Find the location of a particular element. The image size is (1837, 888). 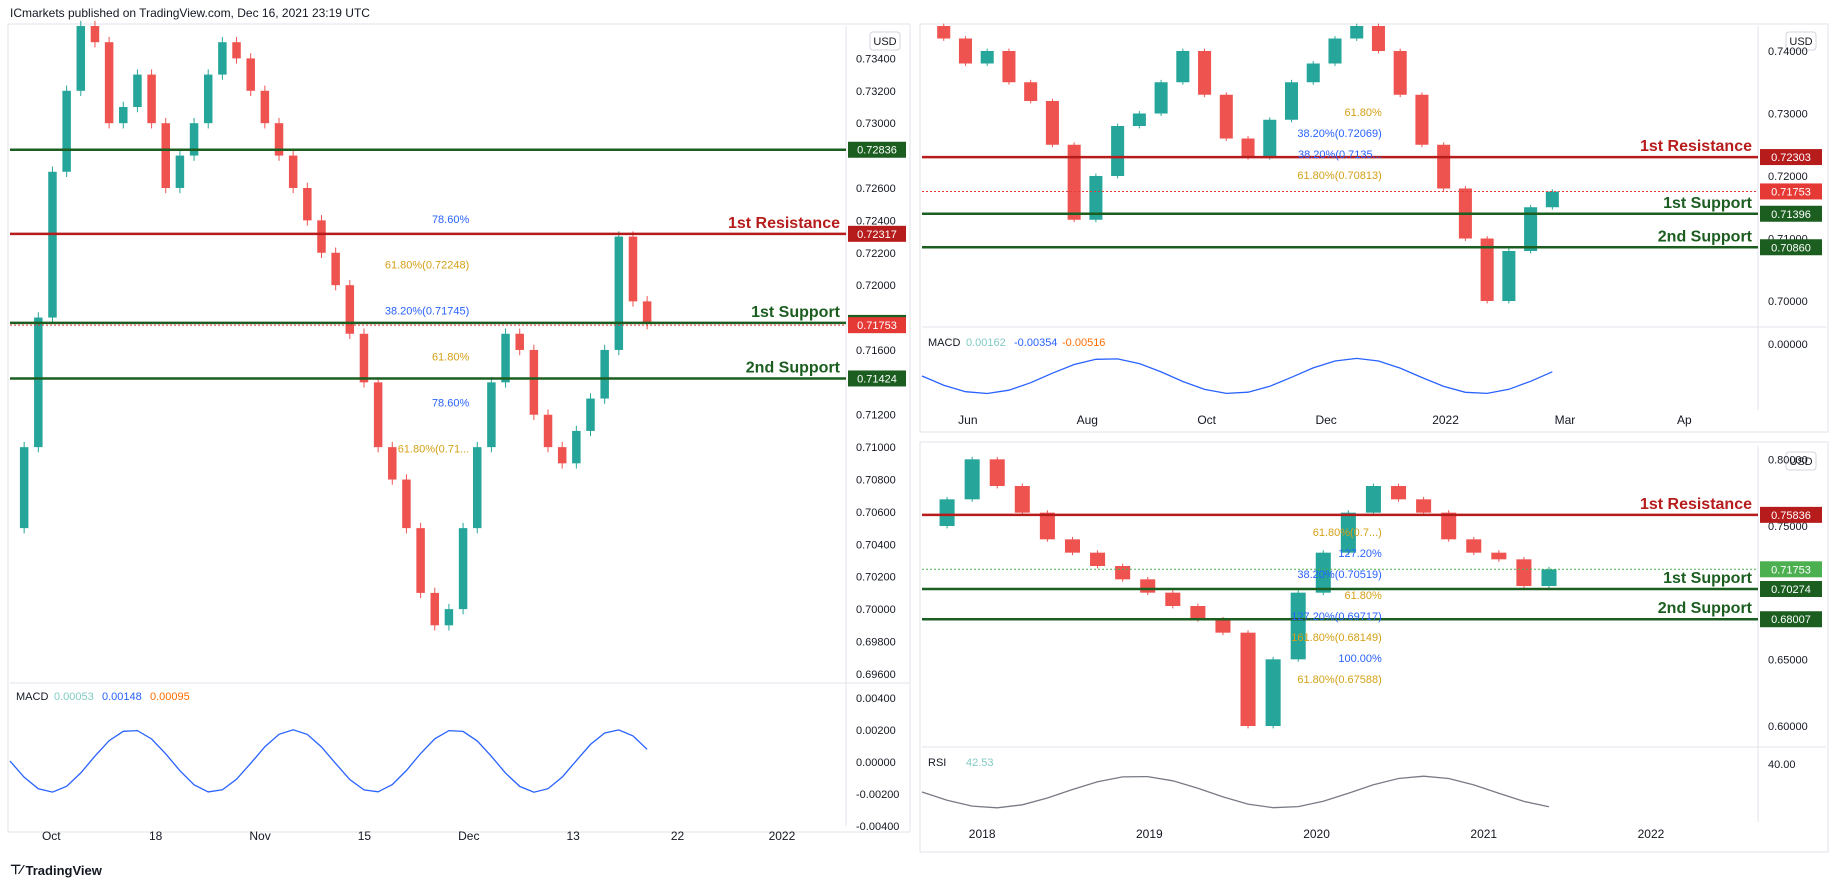

fib-label: 61.80%(0.7...) is located at coordinates (1347, 533).